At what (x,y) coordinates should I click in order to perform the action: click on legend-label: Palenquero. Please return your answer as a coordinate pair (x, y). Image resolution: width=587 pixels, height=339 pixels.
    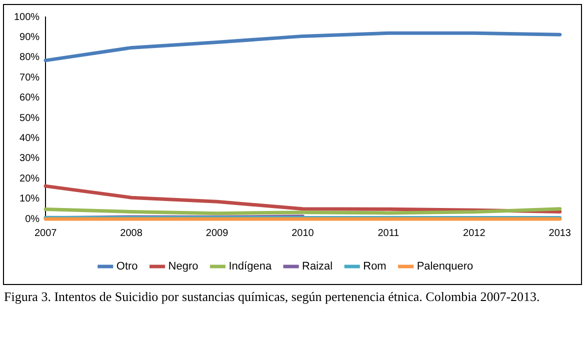
    Looking at the image, I should click on (445, 266).